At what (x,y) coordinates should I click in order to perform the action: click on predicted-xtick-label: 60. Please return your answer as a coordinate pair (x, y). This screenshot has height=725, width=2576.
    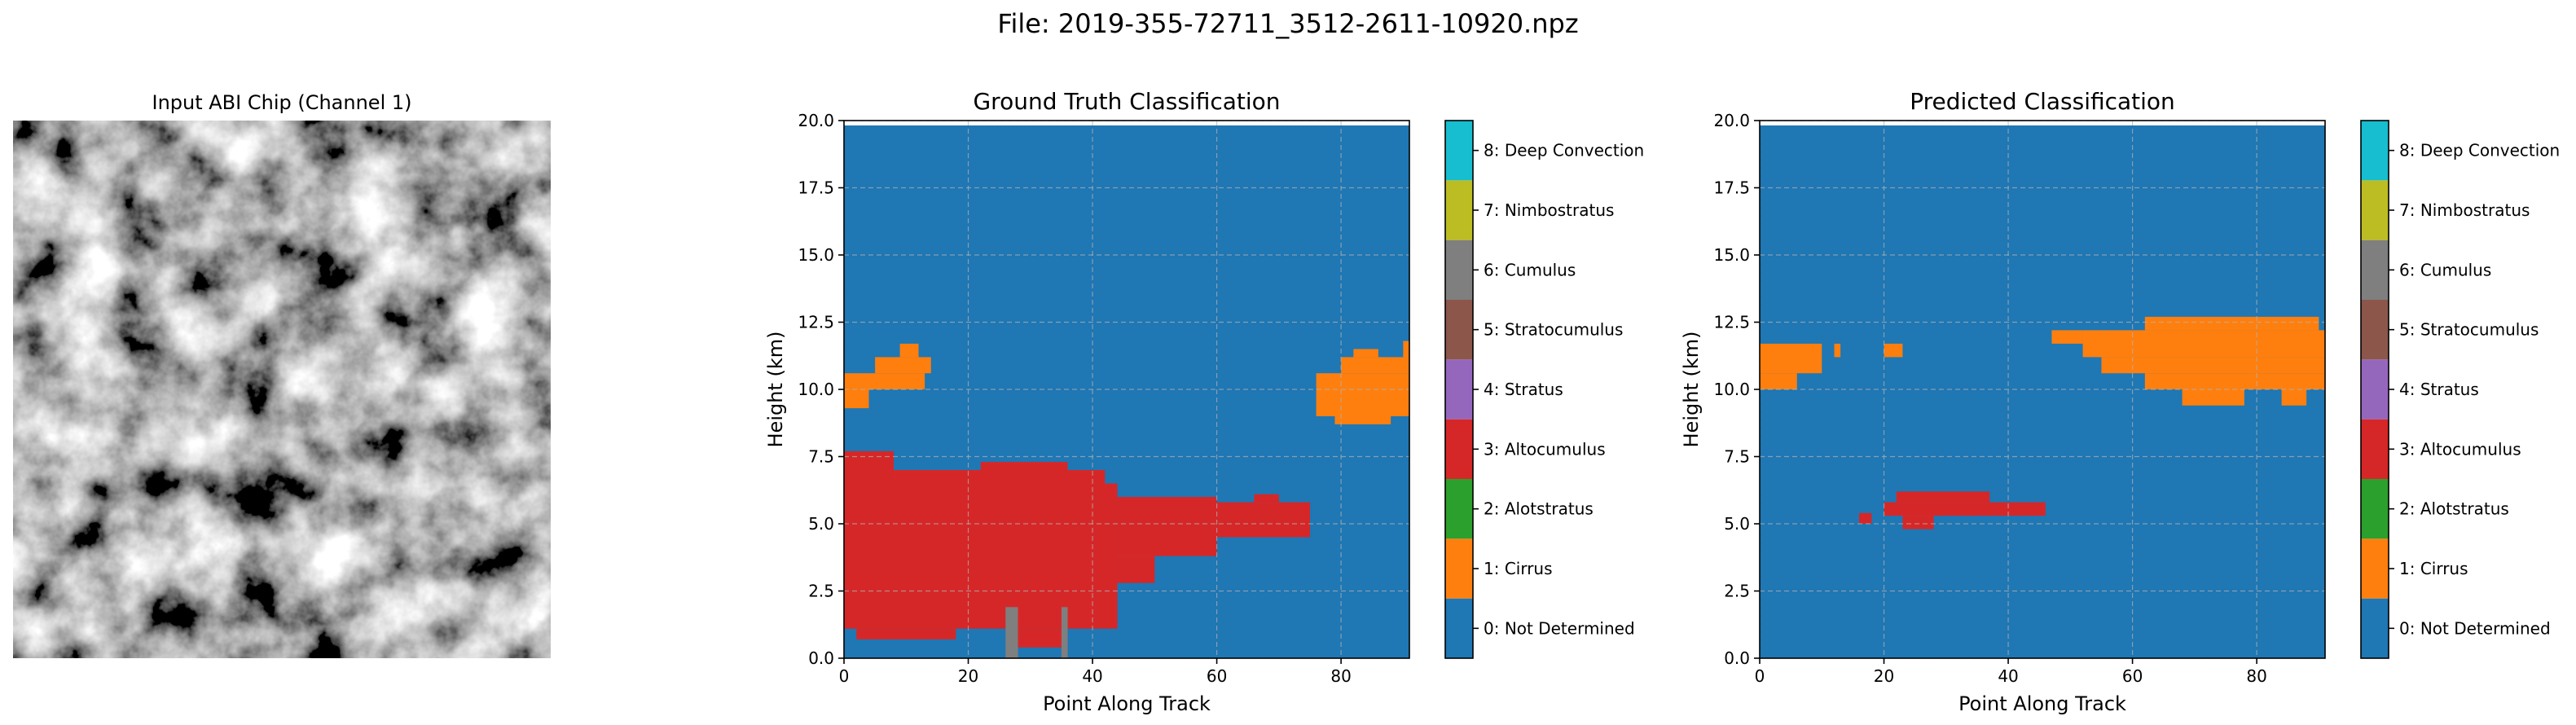
    Looking at the image, I should click on (2132, 676).